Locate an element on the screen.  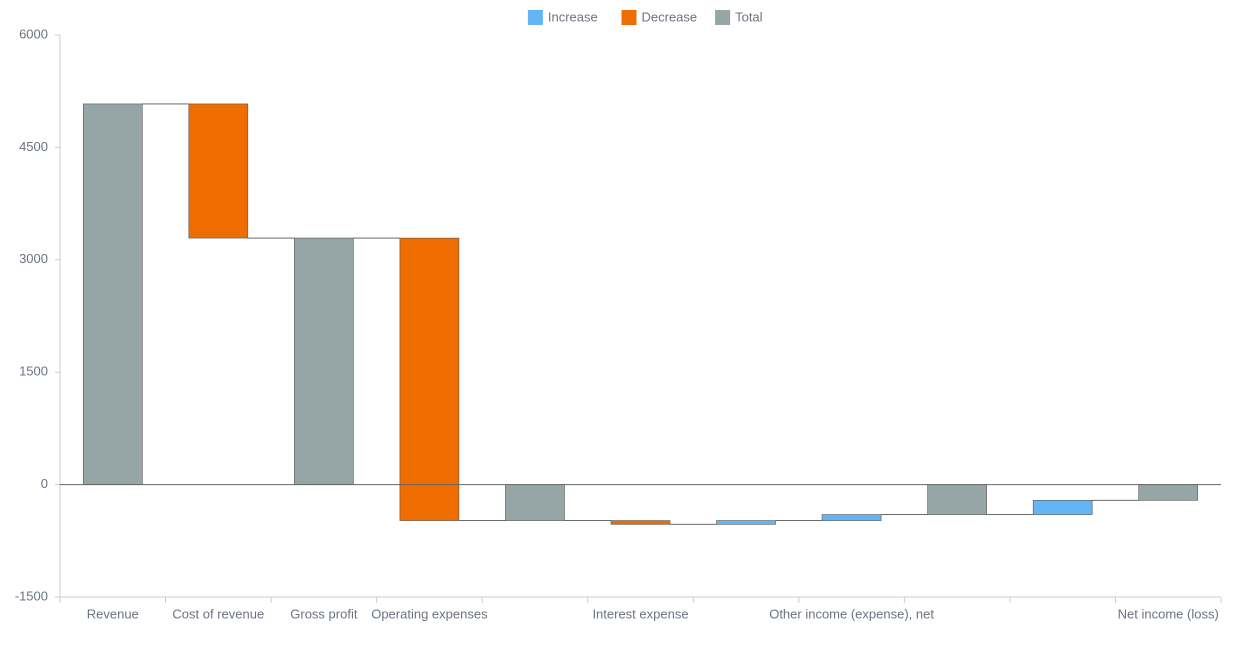
x-tick-label: Revenue is located at coordinates (113, 613).